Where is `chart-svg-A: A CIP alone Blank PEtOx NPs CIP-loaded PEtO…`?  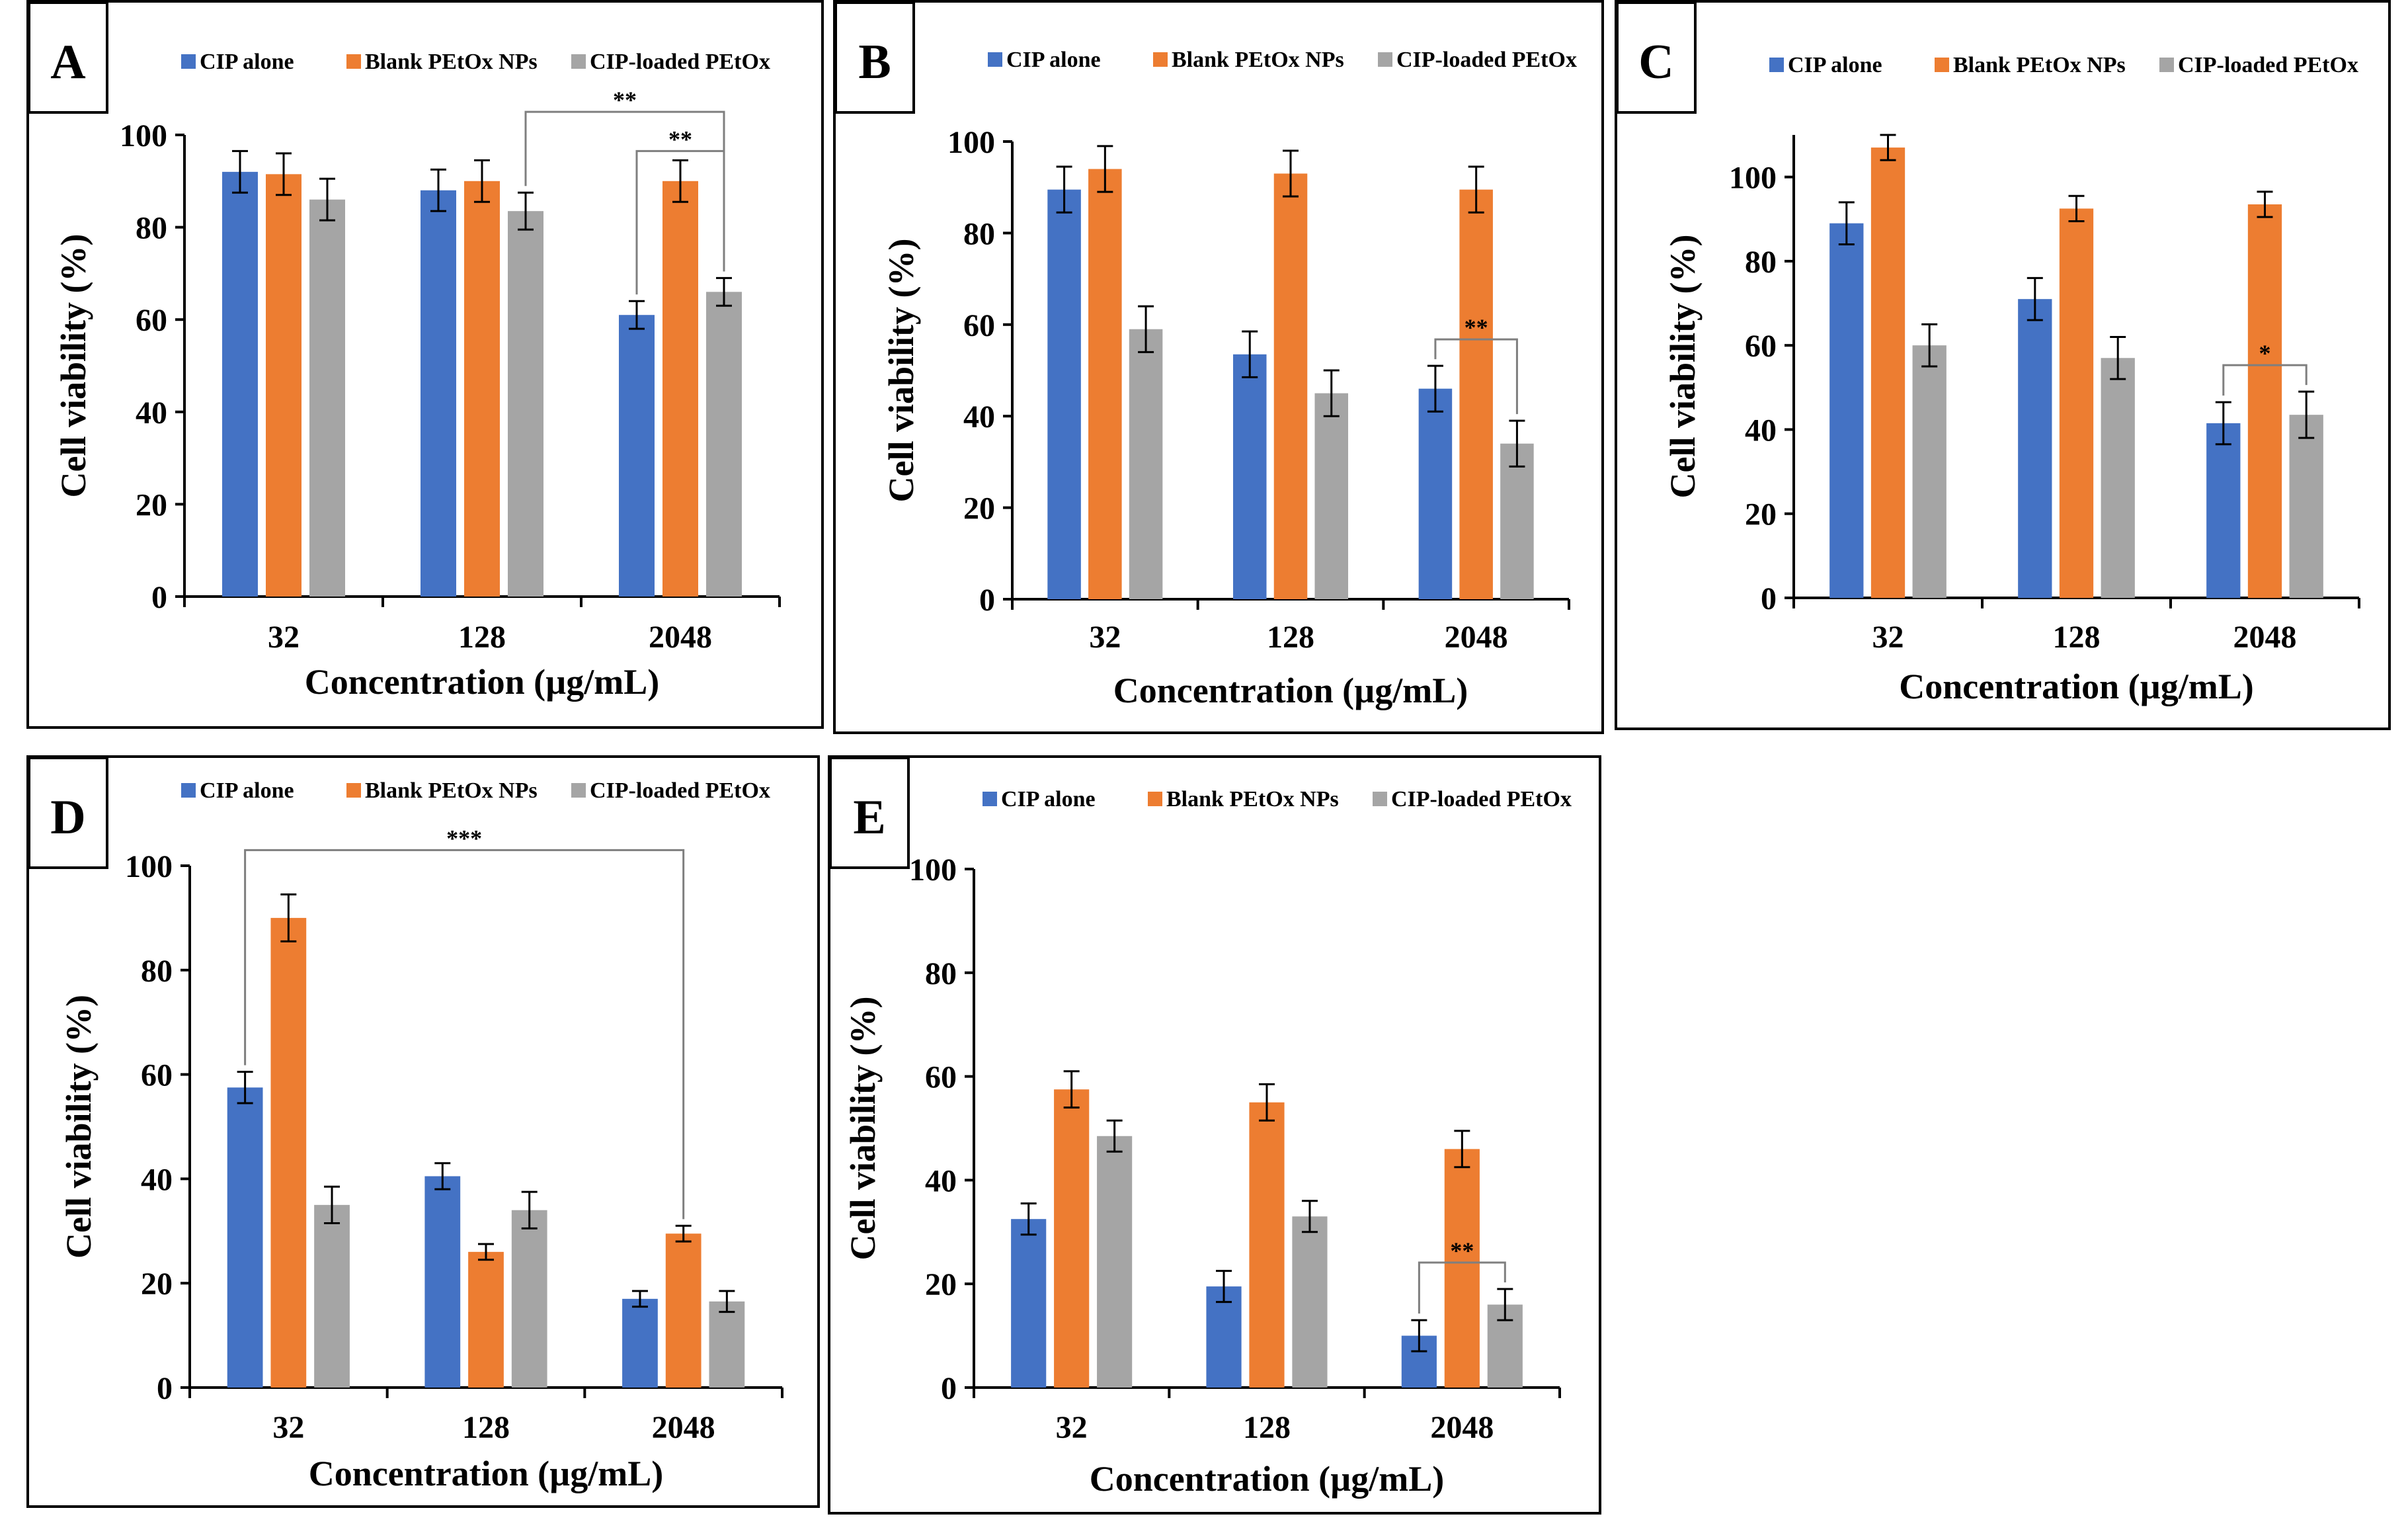
chart-svg-A: A CIP alone Blank PEtOx NPs CIP-loaded PEtO… is located at coordinates (405, 352).